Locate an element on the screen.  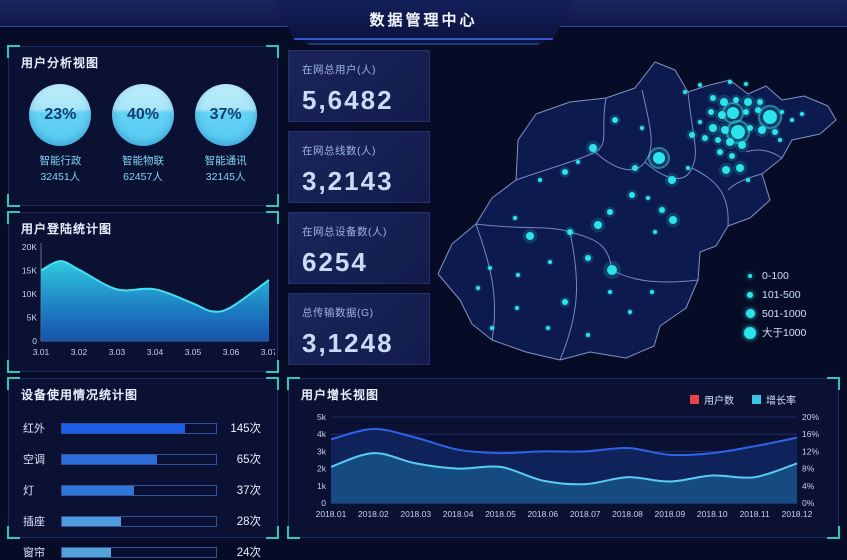
stat-value: 5,6482 is located at coordinates (348, 100).